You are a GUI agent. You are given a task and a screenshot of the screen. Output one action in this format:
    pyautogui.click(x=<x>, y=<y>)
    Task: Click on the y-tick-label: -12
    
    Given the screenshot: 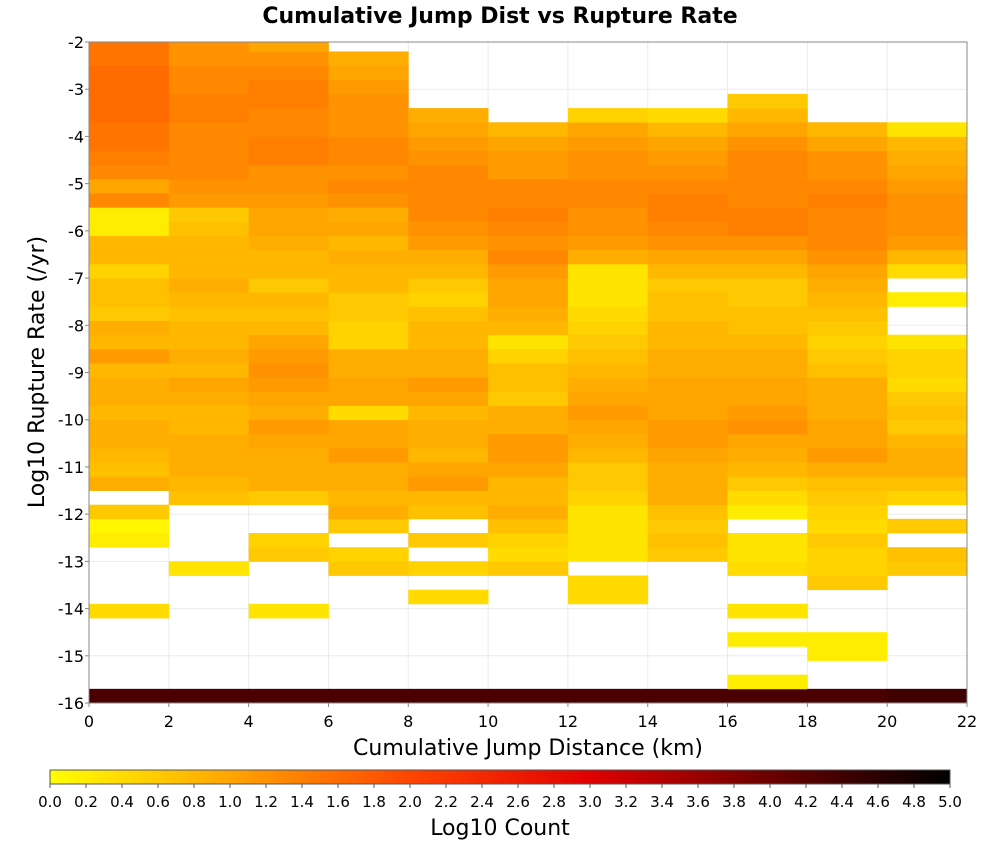 What is the action you would take?
    pyautogui.click(x=71, y=514)
    